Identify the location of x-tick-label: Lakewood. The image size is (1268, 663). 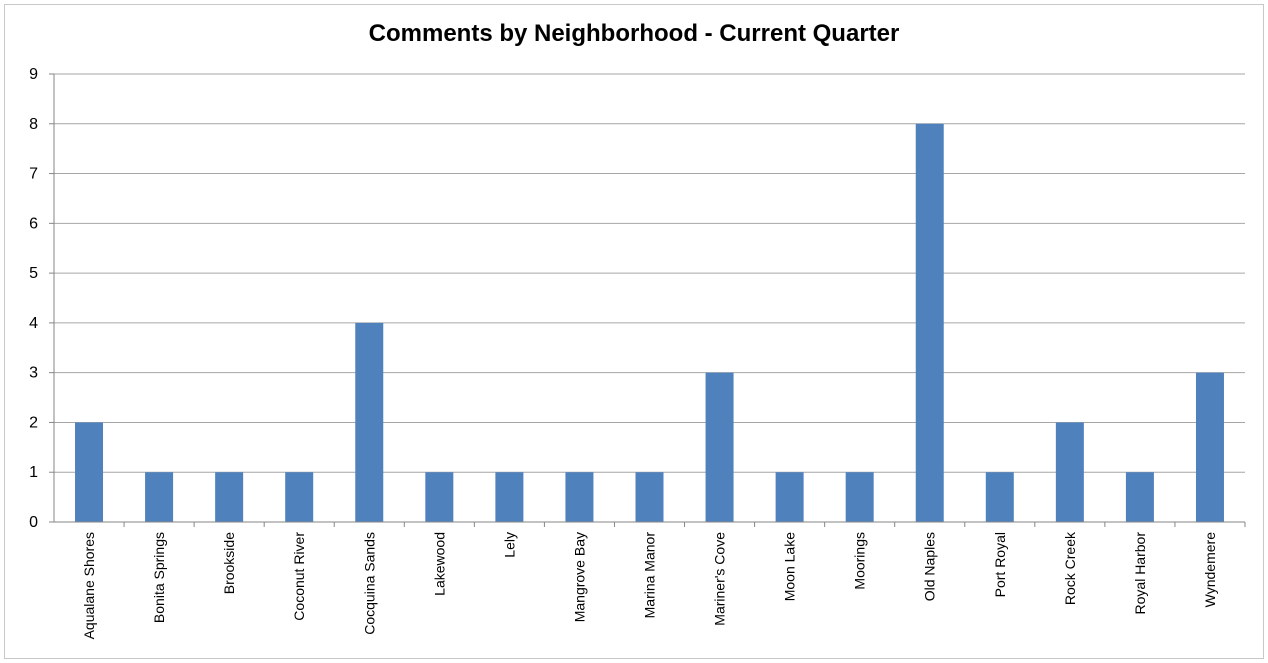
(439, 564).